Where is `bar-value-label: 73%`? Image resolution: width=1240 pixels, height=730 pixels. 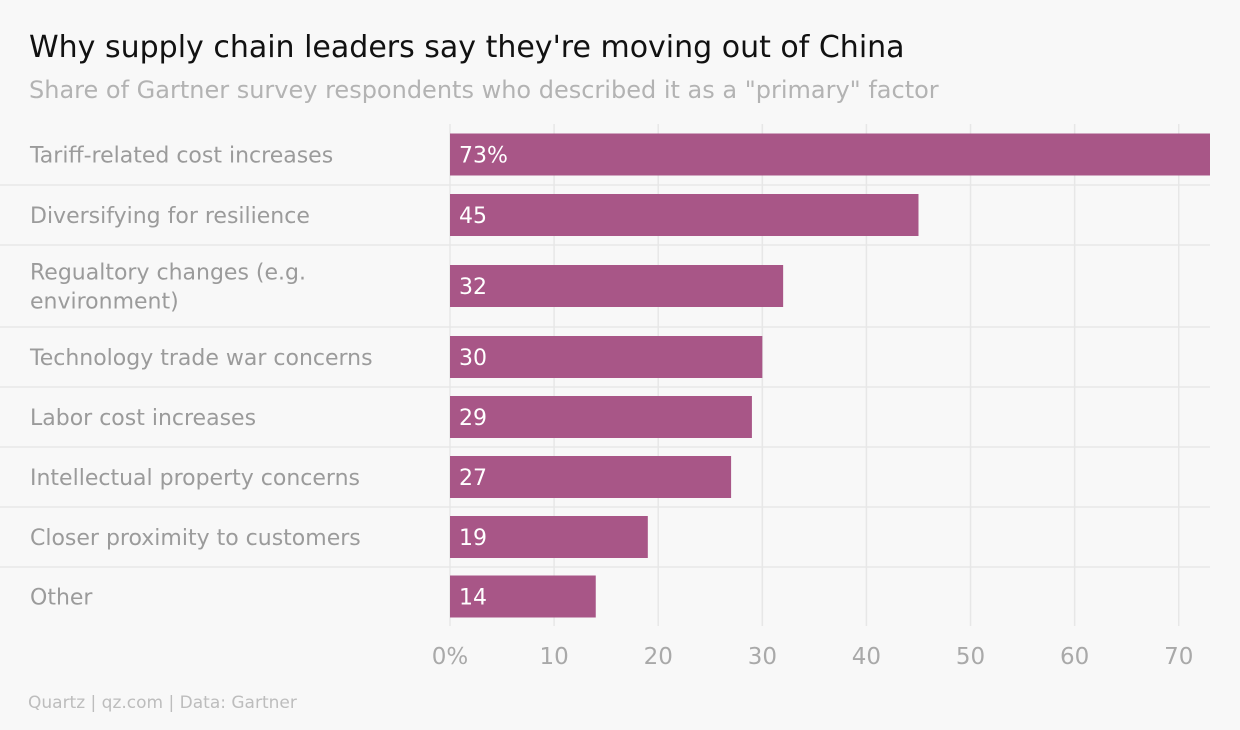
bar-value-label: 73% is located at coordinates (483, 156).